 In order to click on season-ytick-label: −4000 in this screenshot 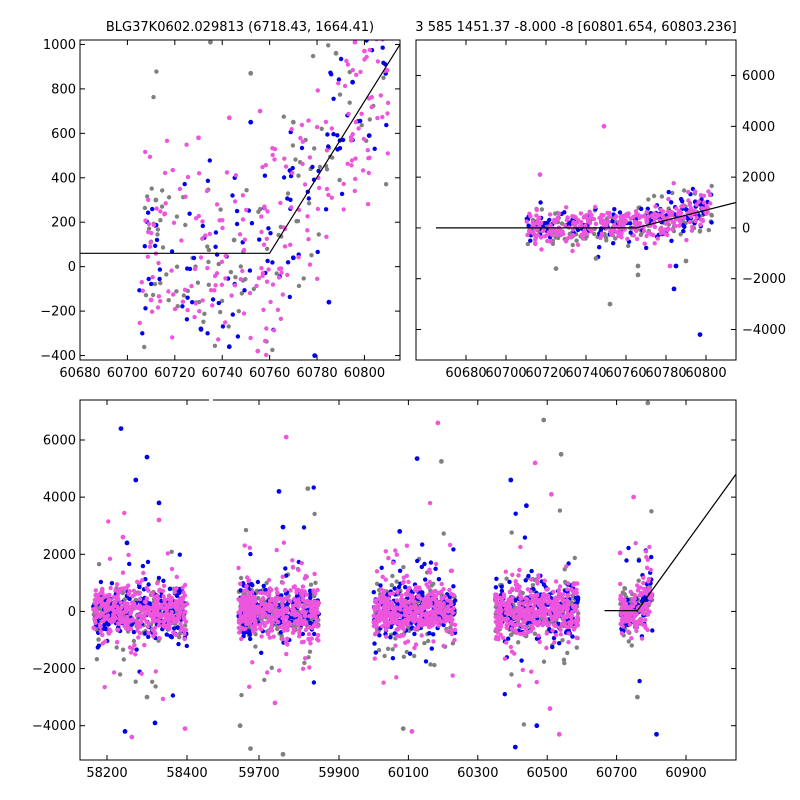, I will do `click(764, 330)`.